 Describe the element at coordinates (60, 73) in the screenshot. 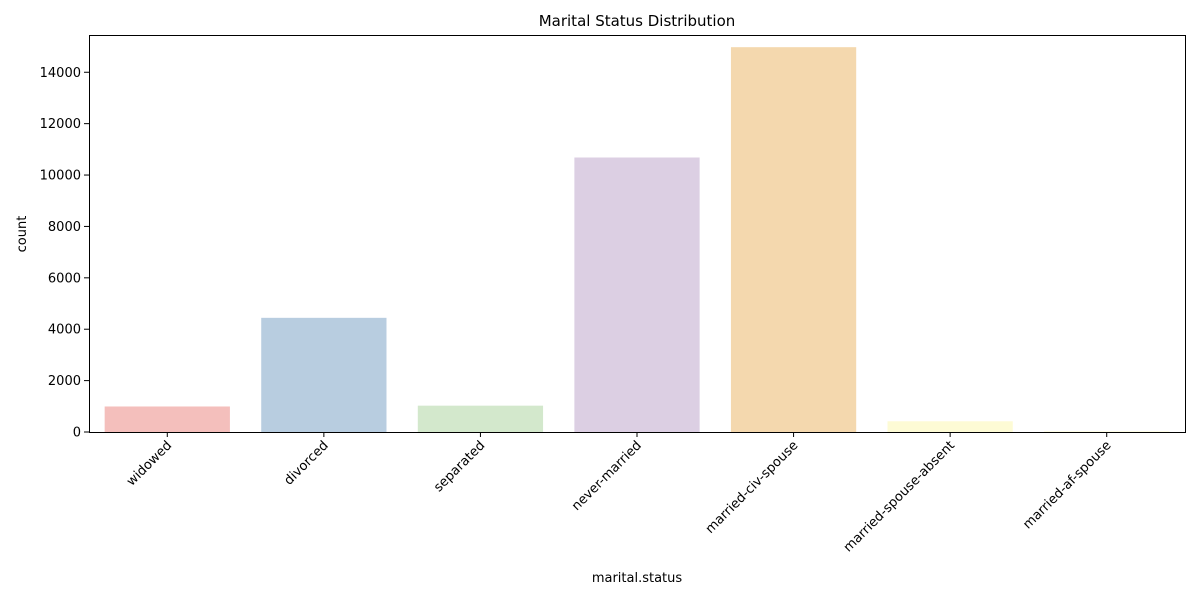

I see `y-tick-label: 14000` at that location.